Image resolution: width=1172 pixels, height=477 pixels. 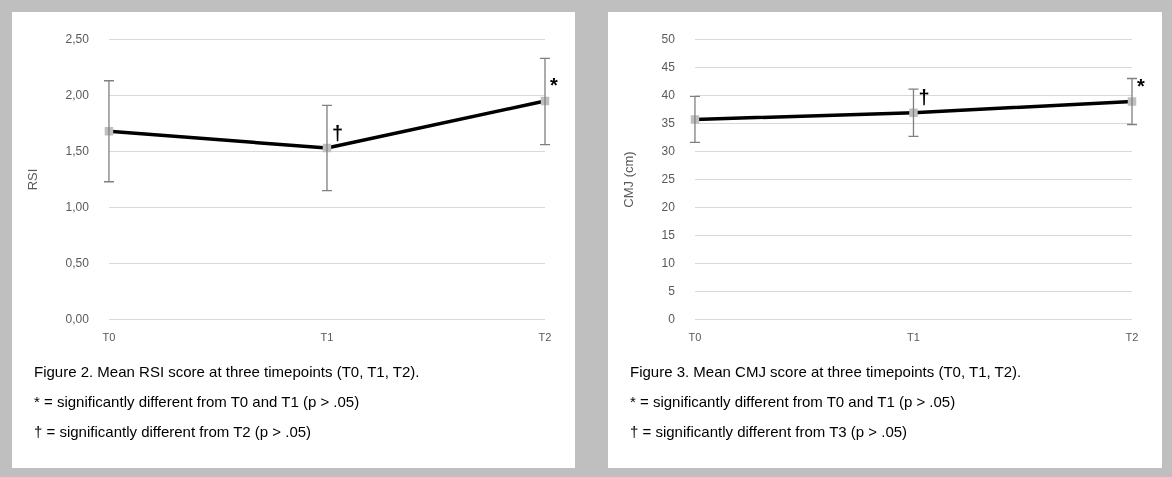 I want to click on y-axis-title: RSI, so click(x=33, y=179).